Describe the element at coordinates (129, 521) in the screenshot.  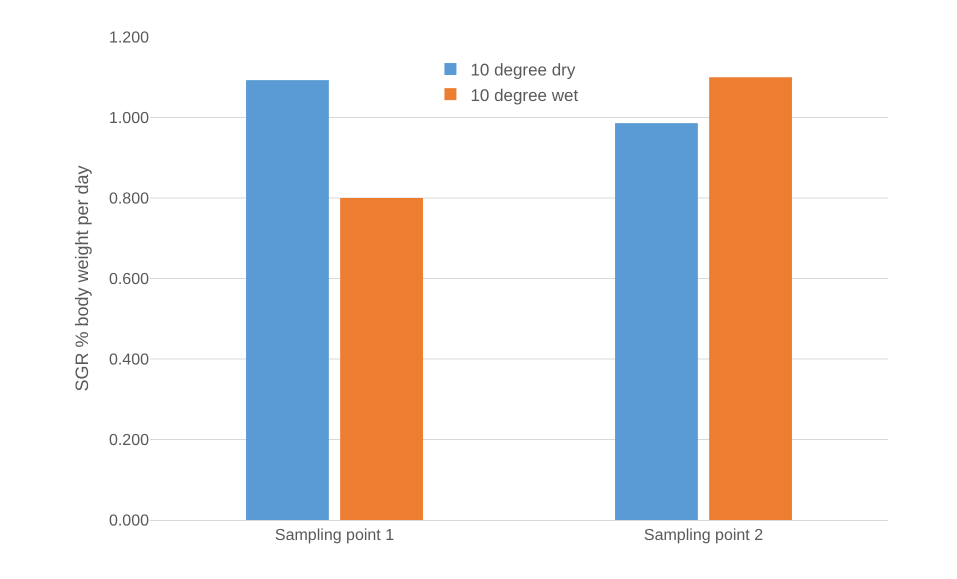
I see `y-tick-label: 0.000` at that location.